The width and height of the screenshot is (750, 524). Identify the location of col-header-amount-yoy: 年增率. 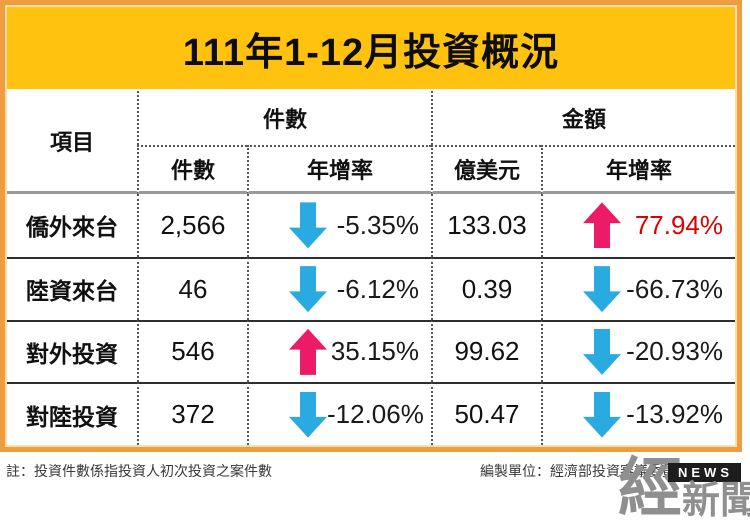
(638, 169).